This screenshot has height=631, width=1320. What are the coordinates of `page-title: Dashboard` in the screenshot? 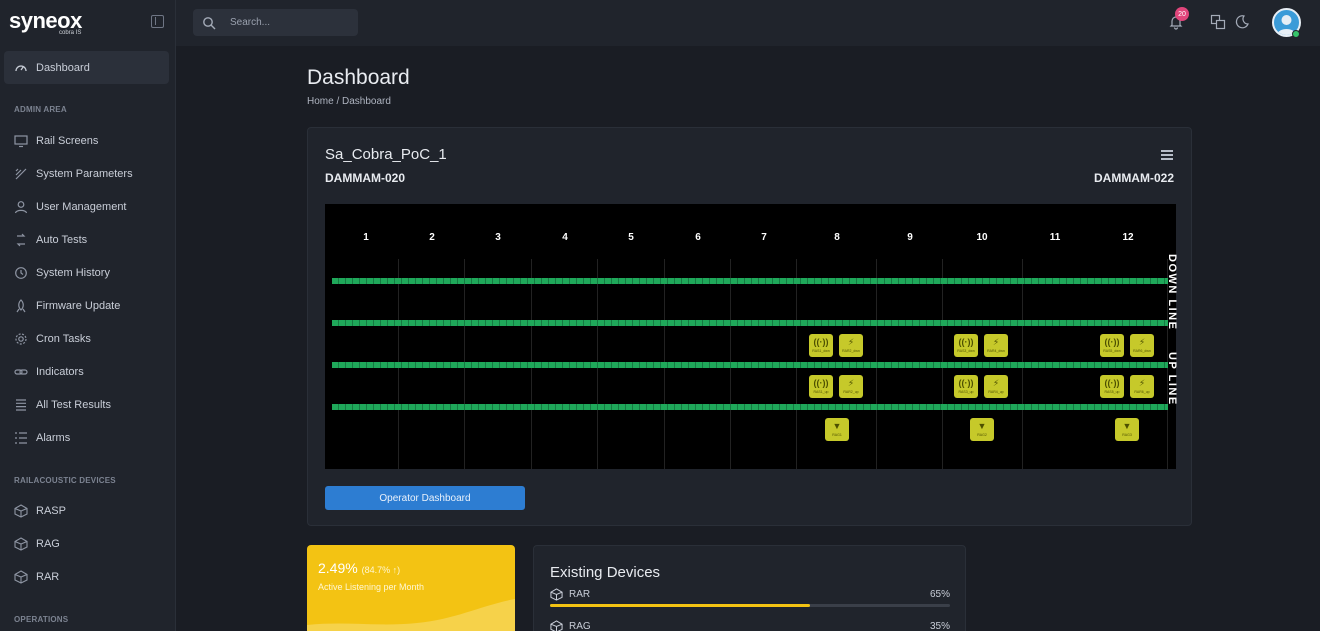 It's located at (358, 77).